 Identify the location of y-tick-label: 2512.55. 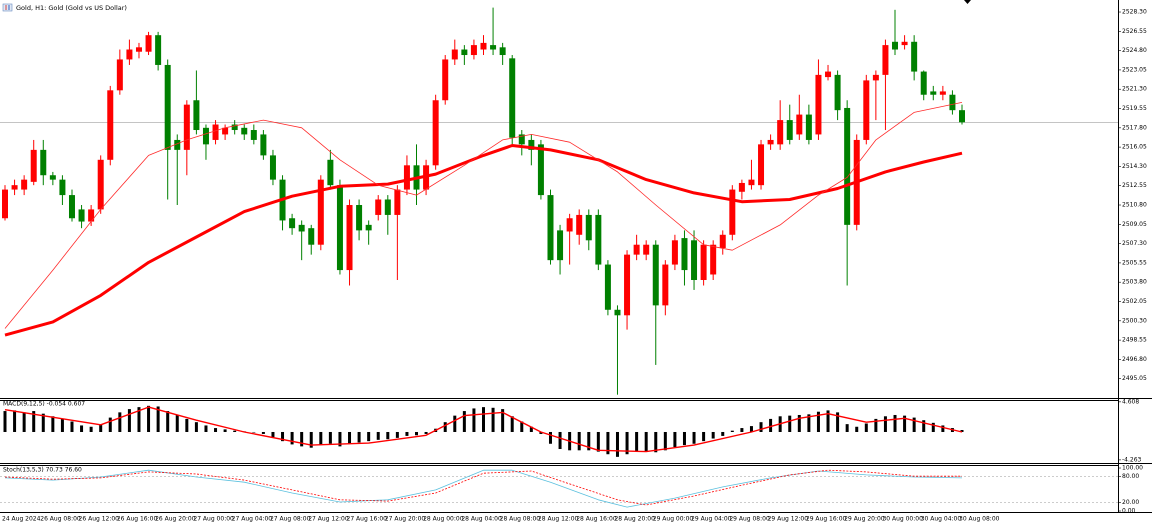
(1134, 185).